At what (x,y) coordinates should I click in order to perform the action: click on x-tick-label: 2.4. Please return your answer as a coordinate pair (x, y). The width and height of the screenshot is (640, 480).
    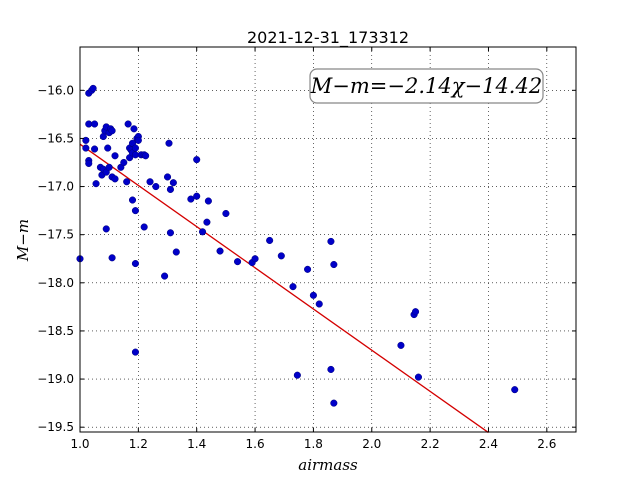
    Looking at the image, I should click on (488, 444).